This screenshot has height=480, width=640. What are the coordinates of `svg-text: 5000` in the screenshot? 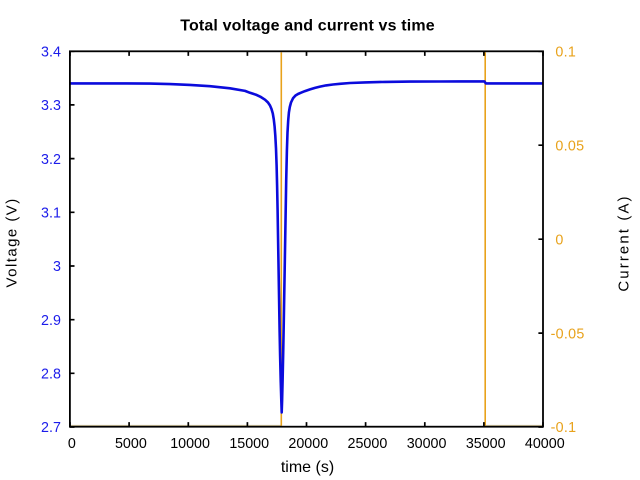 It's located at (131, 444).